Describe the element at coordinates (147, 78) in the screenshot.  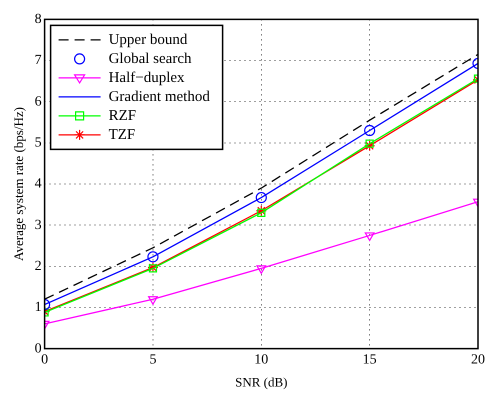
I see `legend-label: Half−duplex` at that location.